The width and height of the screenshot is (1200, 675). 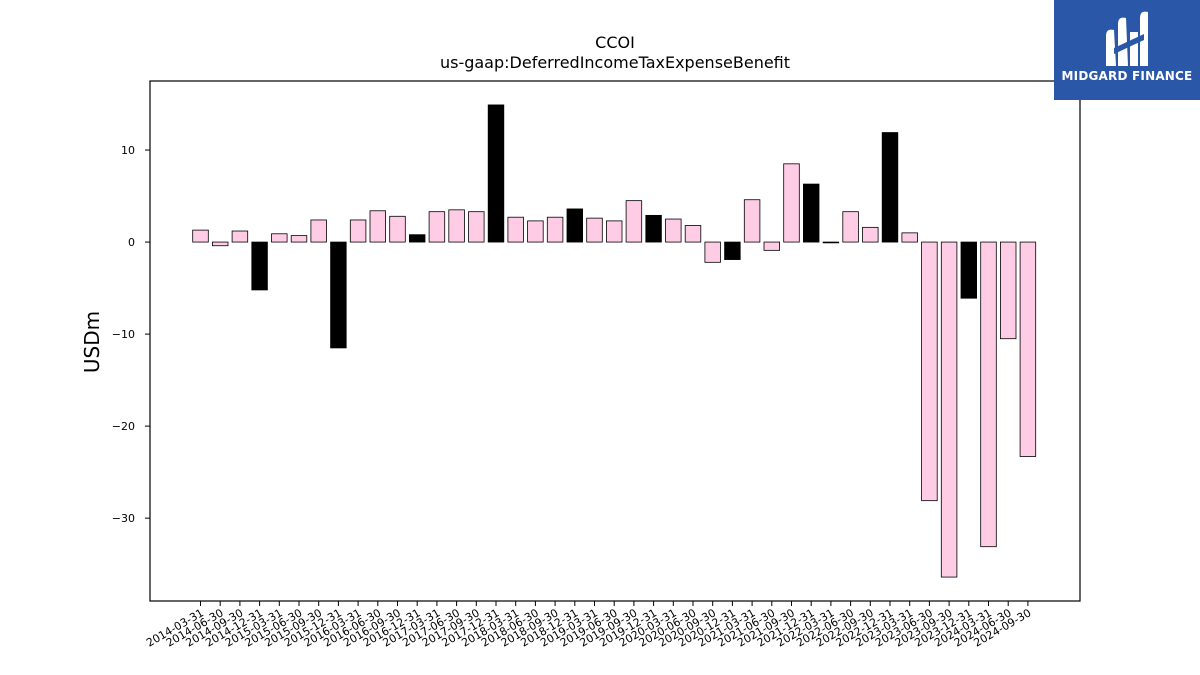 What do you see at coordinates (615, 62) in the screenshot?
I see `chart-subtitle: us-gaap:DeferredIncomeTaxExpenseBenefit` at bounding box center [615, 62].